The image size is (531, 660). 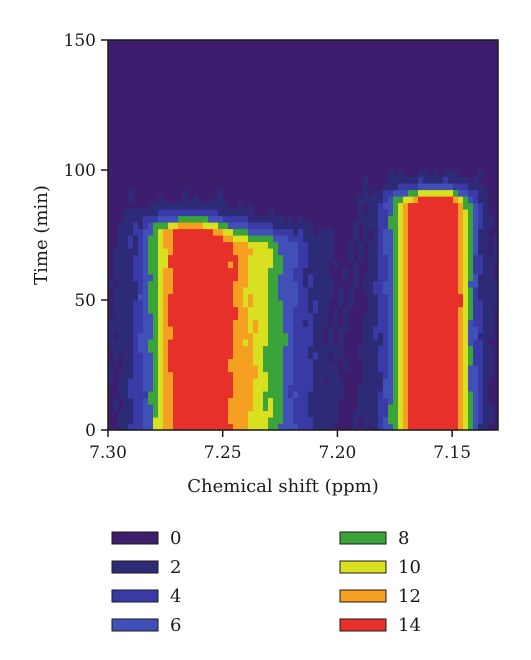 What do you see at coordinates (90, 431) in the screenshot?
I see `y-tick-label: 0` at bounding box center [90, 431].